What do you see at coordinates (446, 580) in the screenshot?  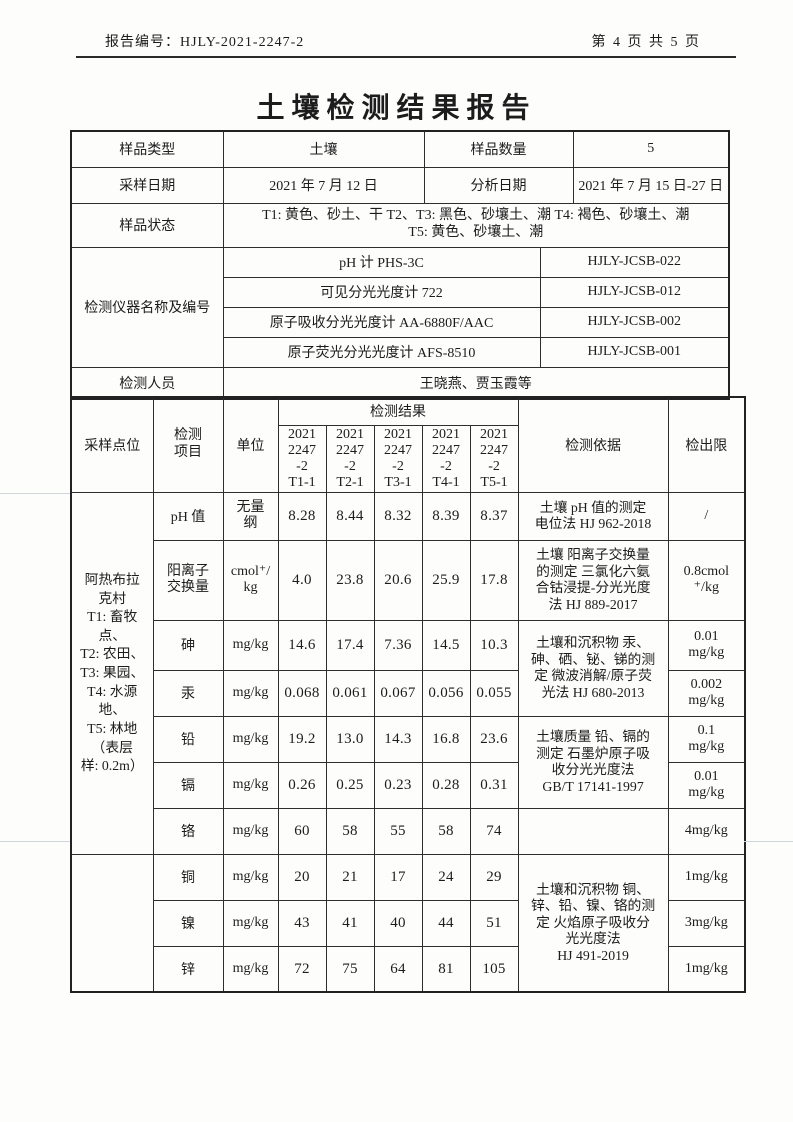 I see `result-value: 25.9` at bounding box center [446, 580].